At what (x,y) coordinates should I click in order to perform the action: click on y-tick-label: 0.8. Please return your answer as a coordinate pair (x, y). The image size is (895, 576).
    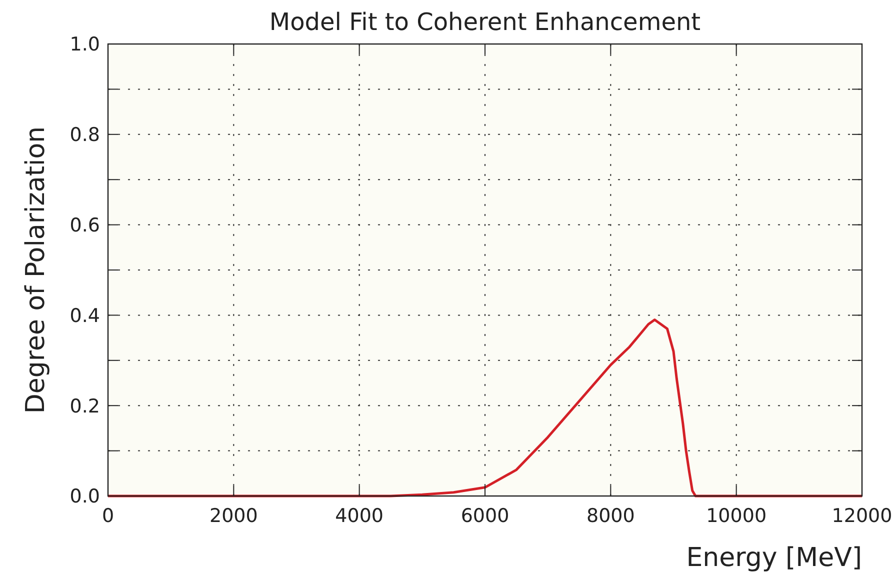
    Looking at the image, I should click on (85, 135).